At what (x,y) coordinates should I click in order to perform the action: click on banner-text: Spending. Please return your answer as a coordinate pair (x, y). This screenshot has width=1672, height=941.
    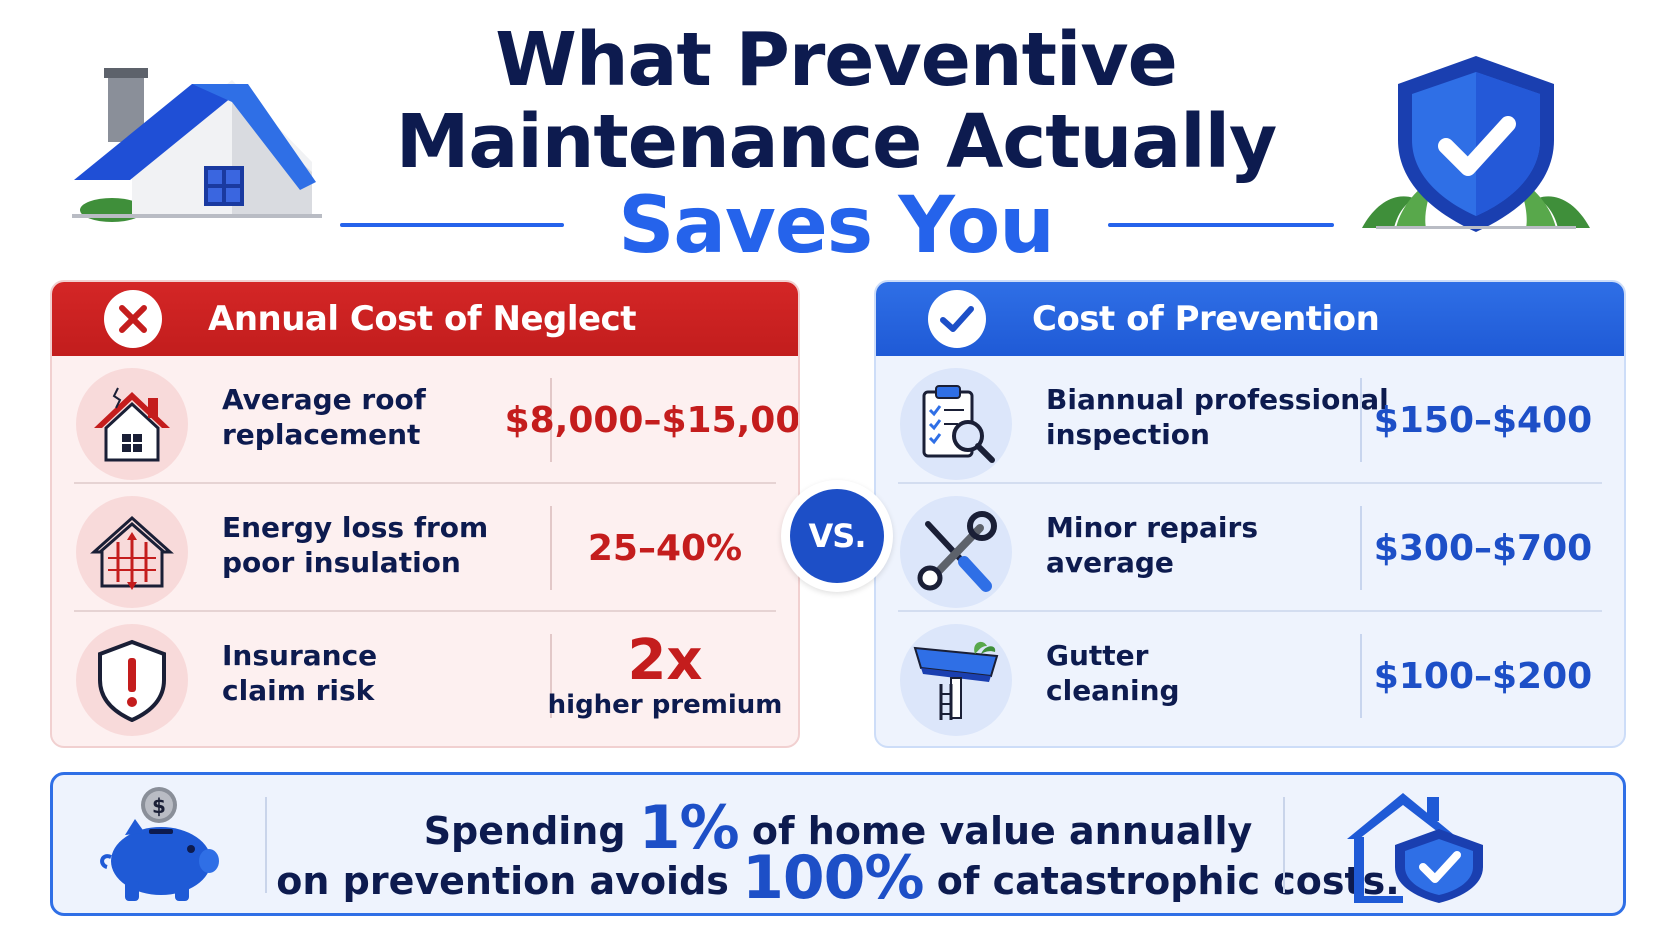
    Looking at the image, I should click on (524, 831).